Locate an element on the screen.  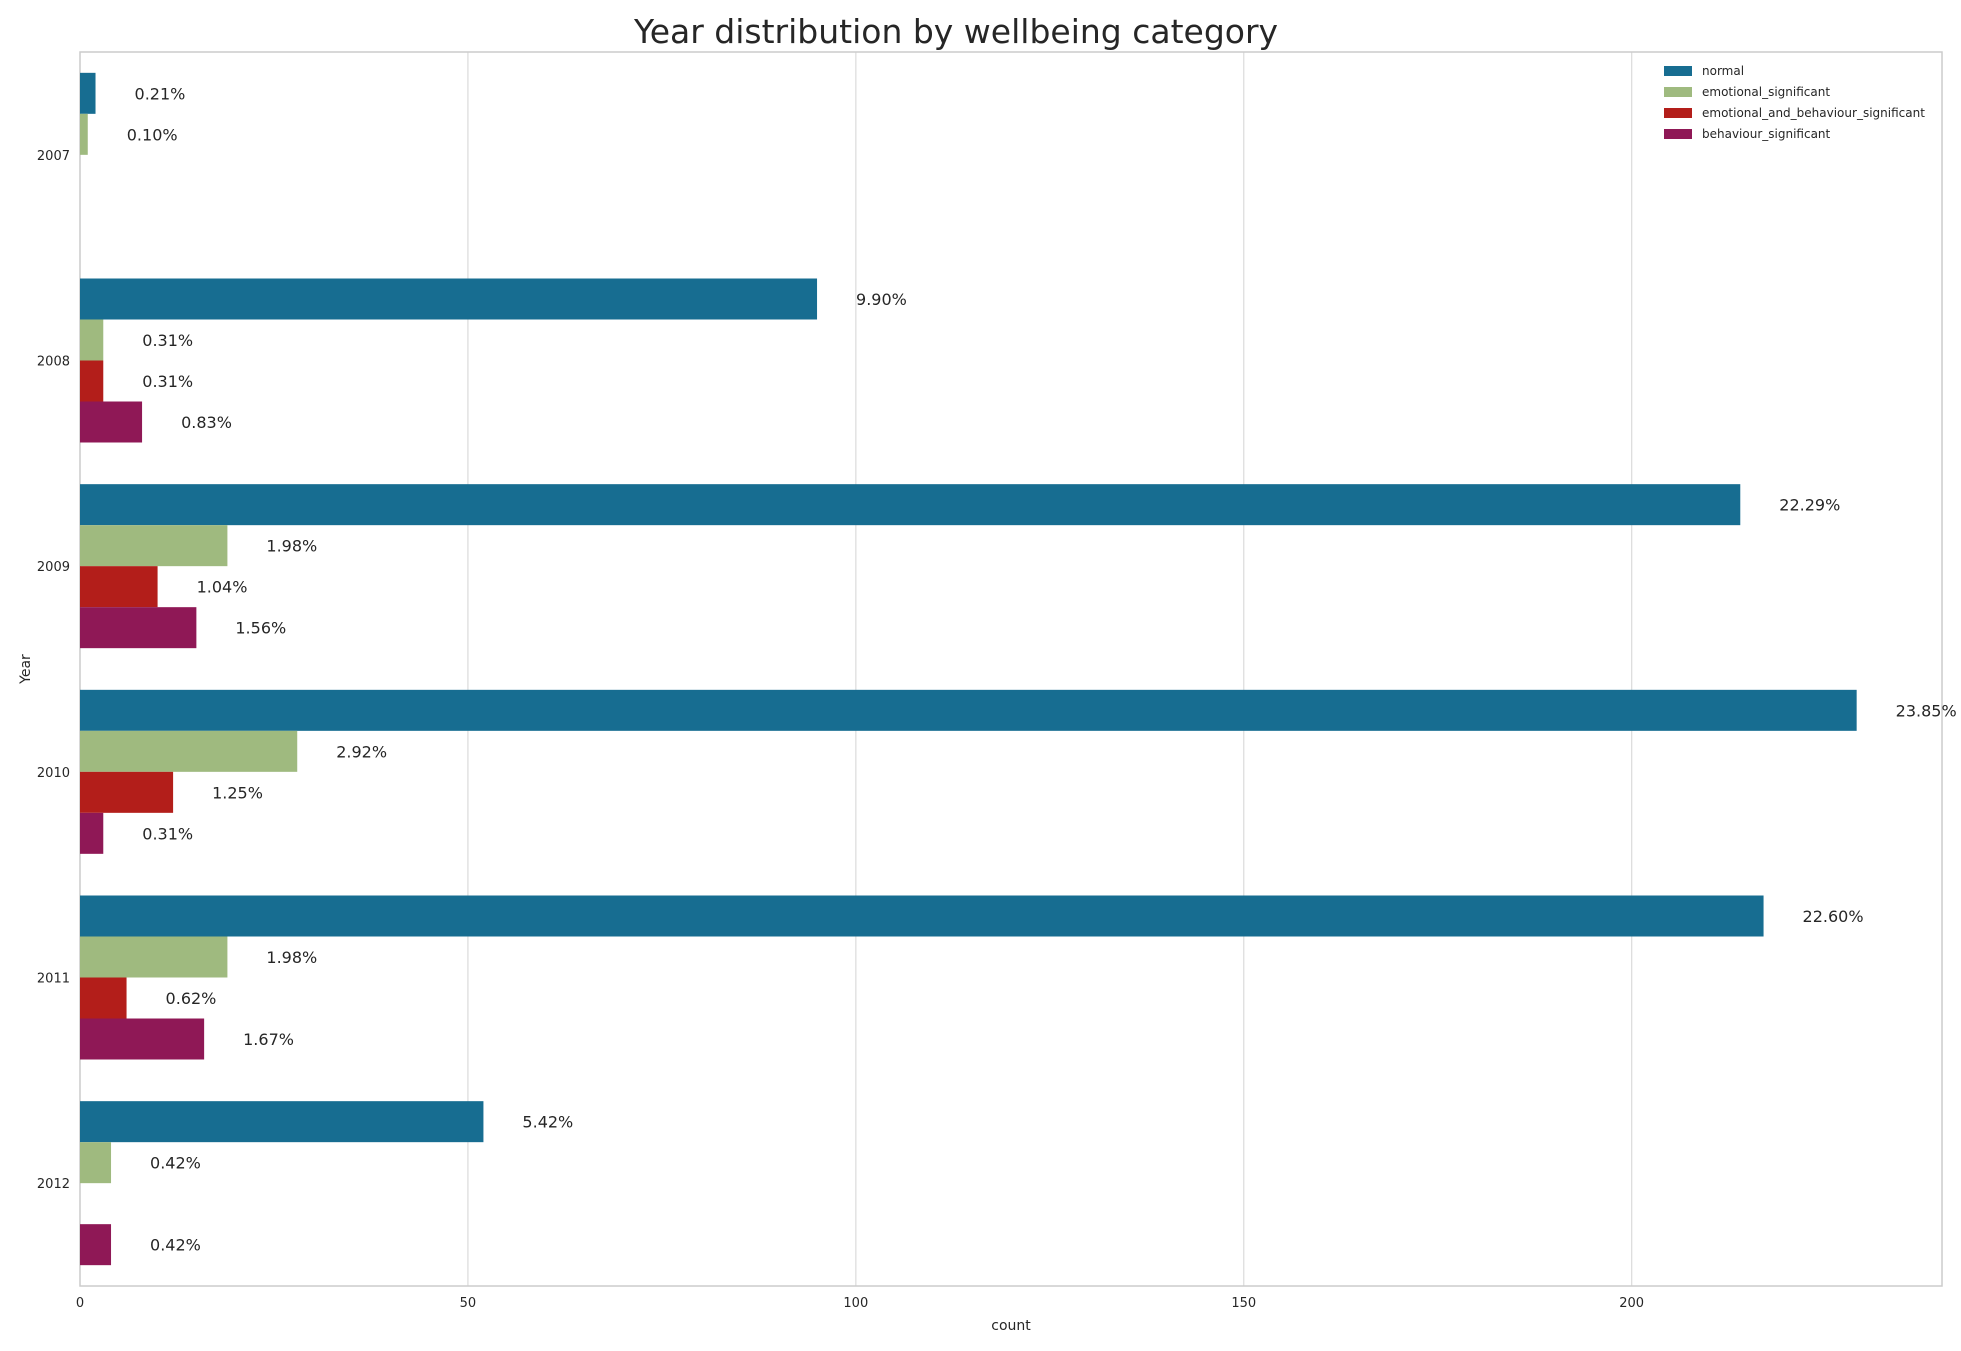
legend-label: emotional_and_behaviour_significant is located at coordinates (1813, 113).